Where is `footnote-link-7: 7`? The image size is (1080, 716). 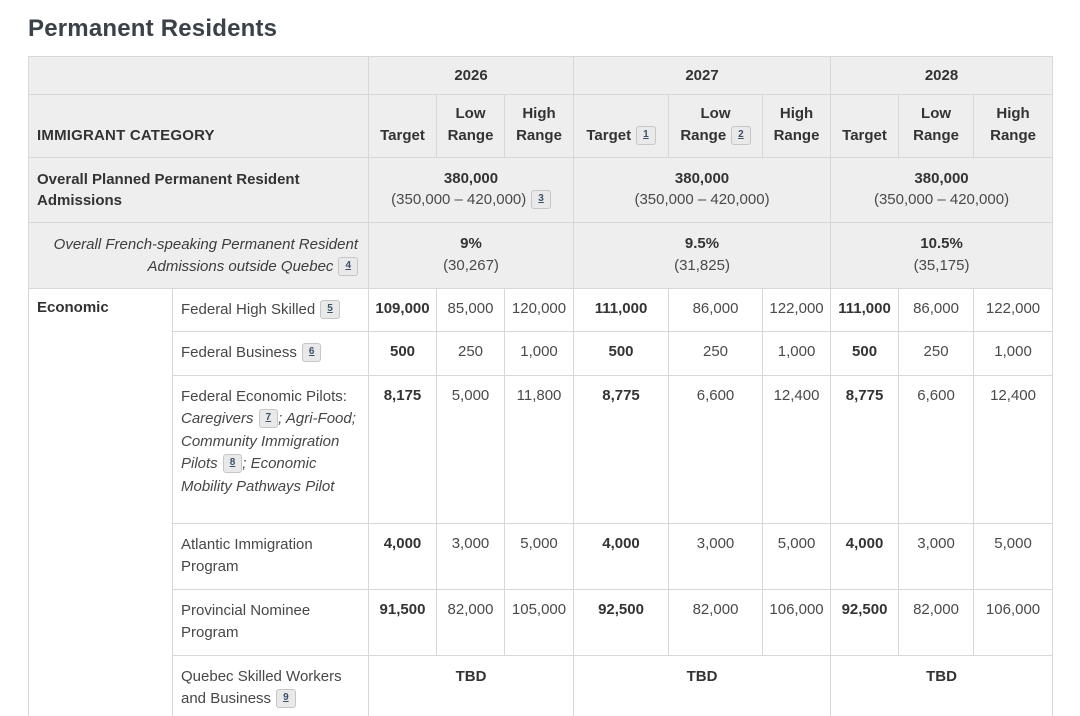 footnote-link-7: 7 is located at coordinates (268, 418).